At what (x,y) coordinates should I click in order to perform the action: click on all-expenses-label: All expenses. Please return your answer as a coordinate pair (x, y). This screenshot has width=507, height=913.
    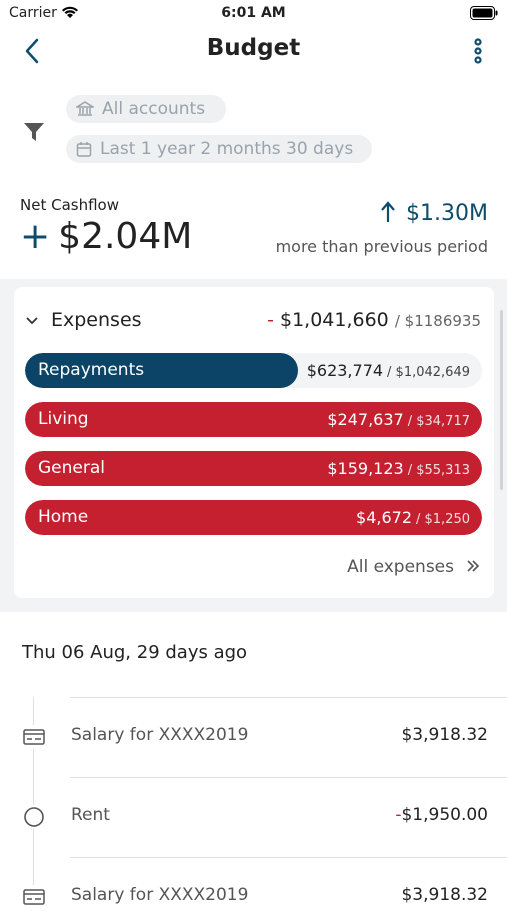
    Looking at the image, I should click on (400, 567).